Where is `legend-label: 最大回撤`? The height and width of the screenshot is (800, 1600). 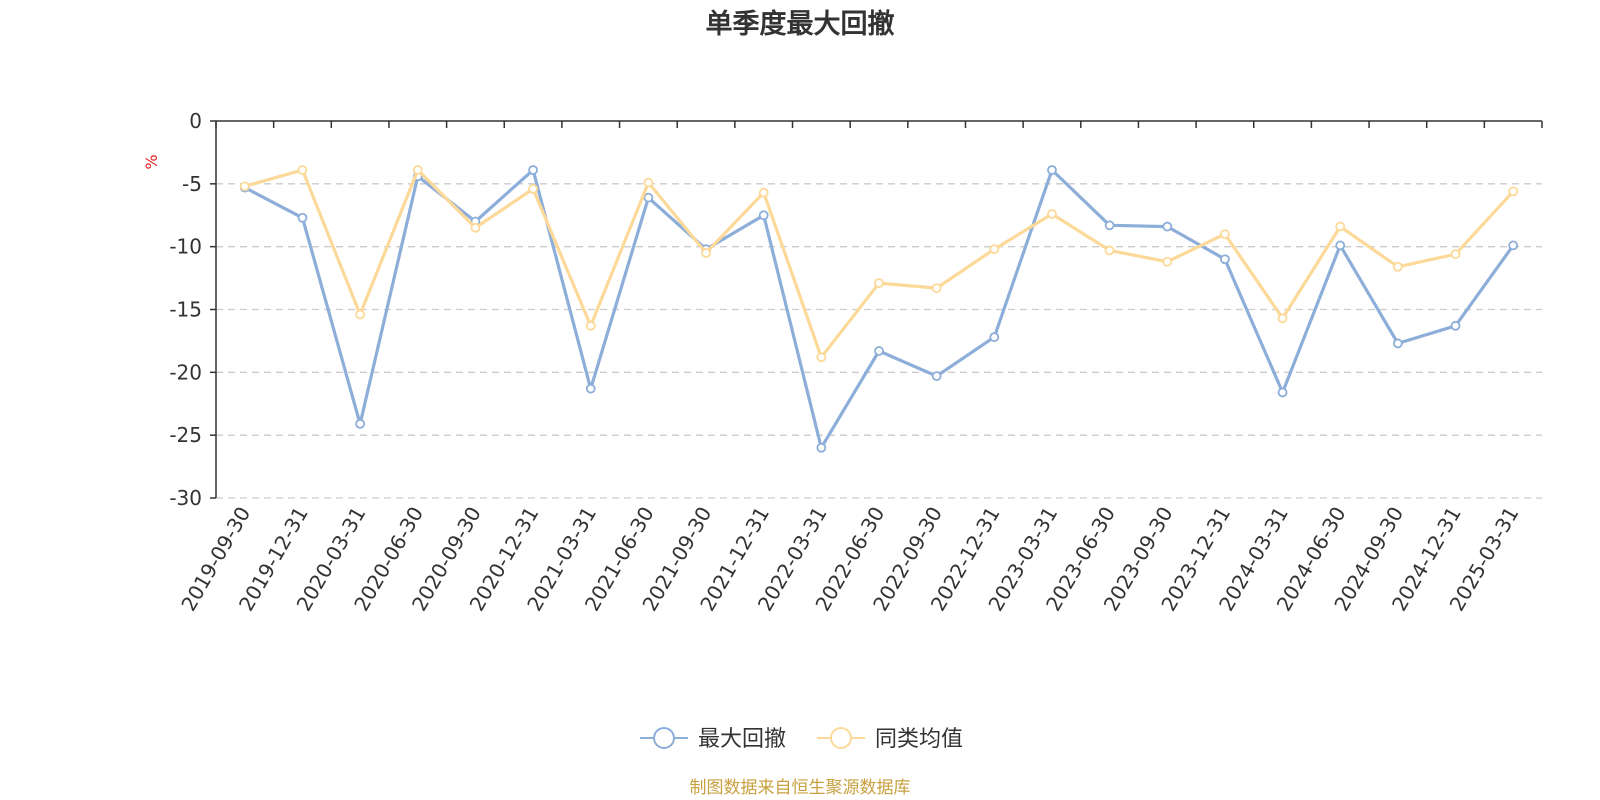
legend-label: 最大回撤 is located at coordinates (742, 739).